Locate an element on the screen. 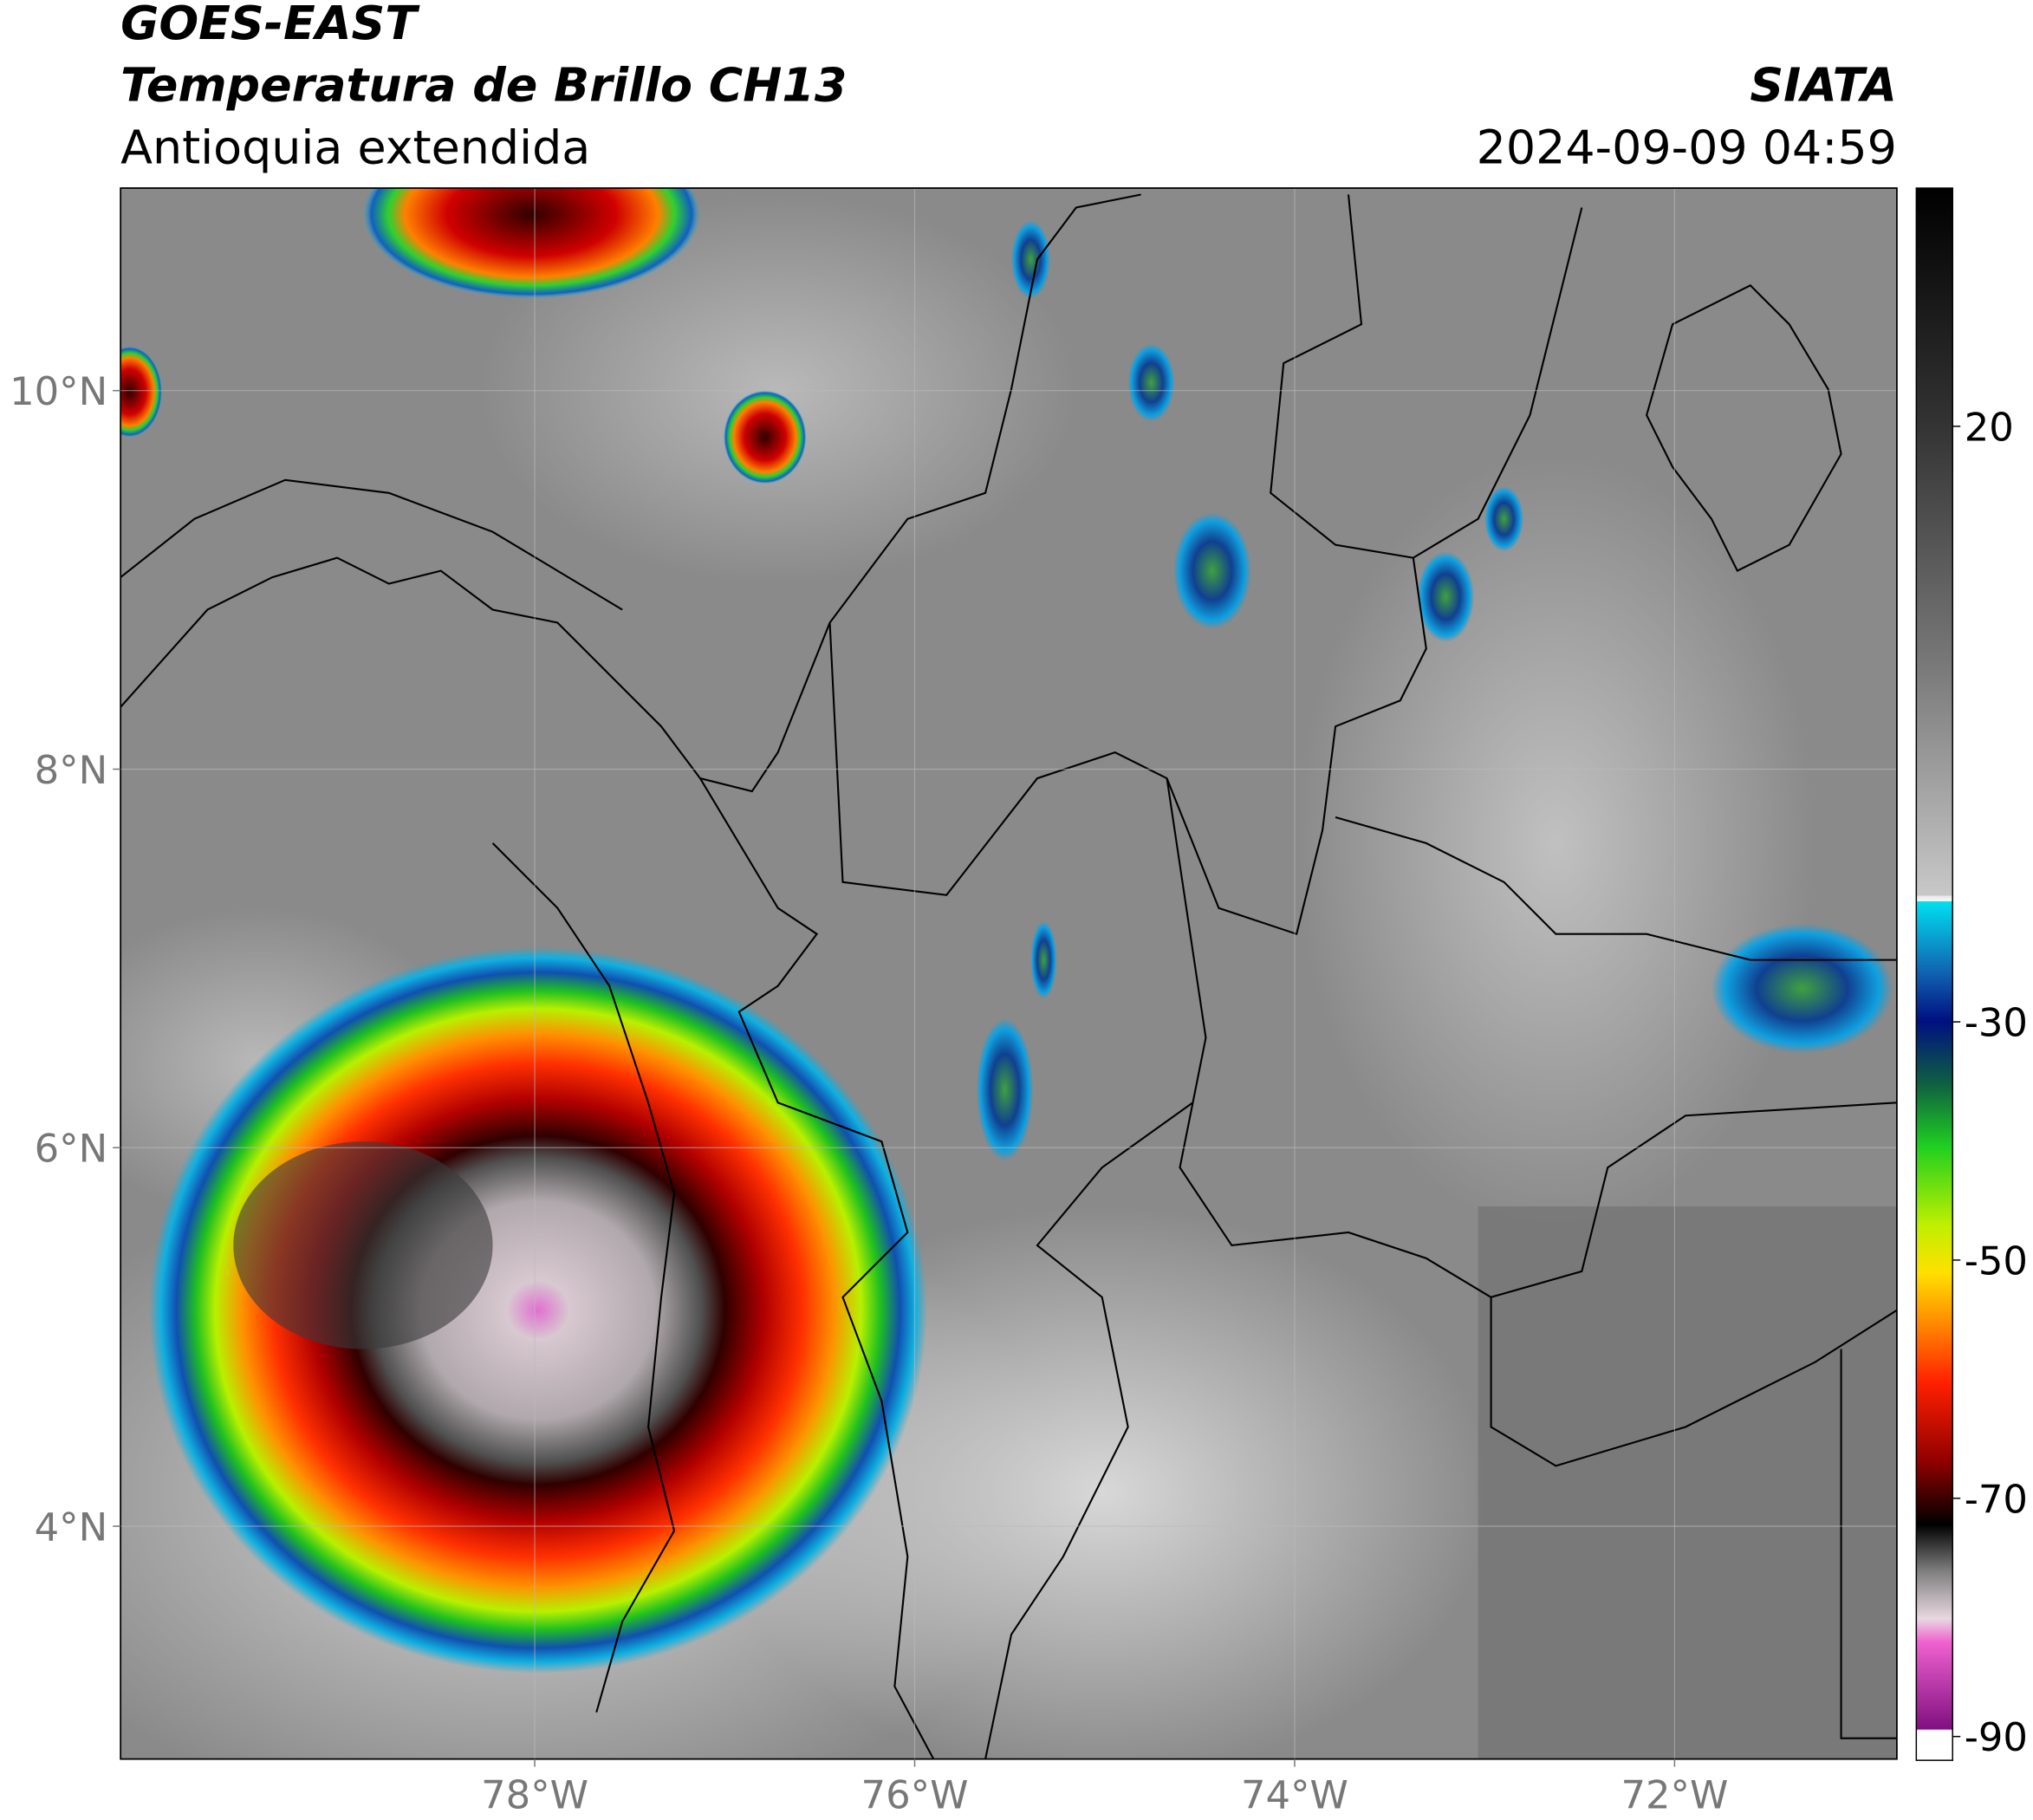 The height and width of the screenshot is (1820, 2033). colorbar-tick-label: -90 is located at coordinates (1997, 1737).